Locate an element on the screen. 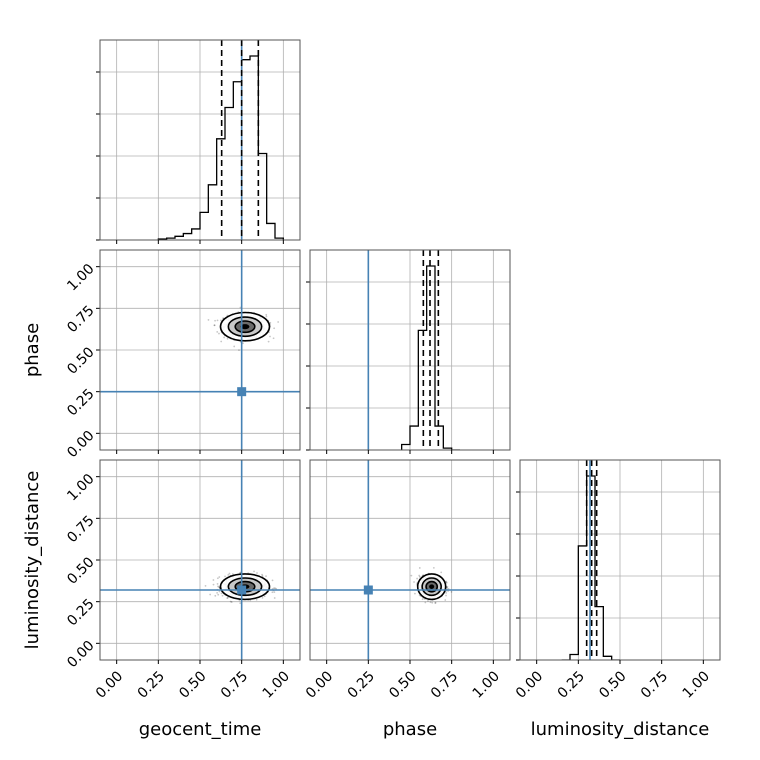 This screenshot has width=760, height=760. panel-phase-phase is located at coordinates (408, 351).